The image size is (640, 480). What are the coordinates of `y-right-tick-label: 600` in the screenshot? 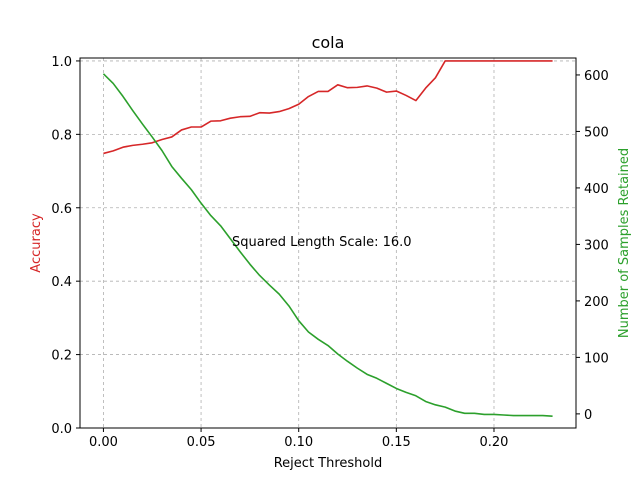 It's located at (596, 76).